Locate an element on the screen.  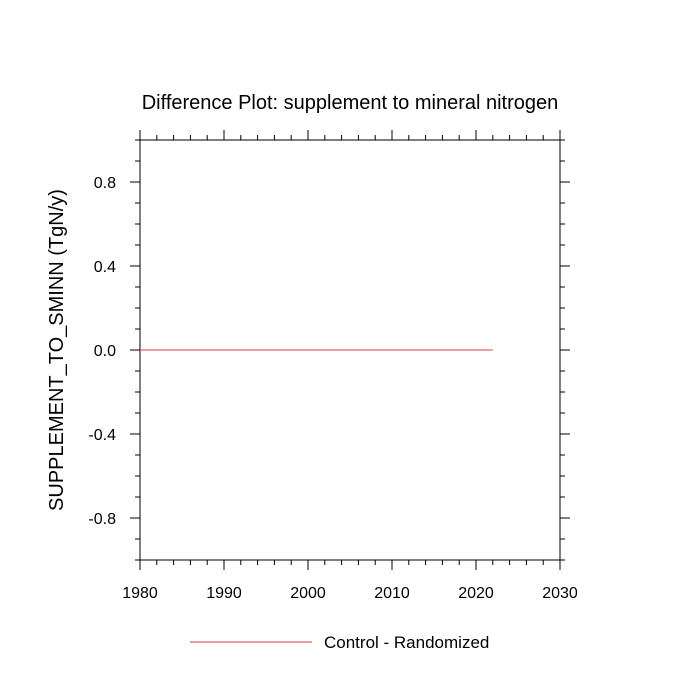
x-tick-label: 2020 is located at coordinates (476, 593).